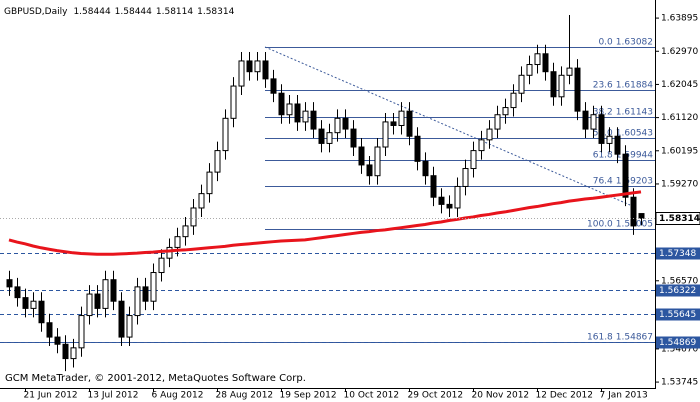 This screenshot has height=402, width=700. Describe the element at coordinates (51, 396) in the screenshot. I see `x-tick-label: 21 Jun 2012` at that location.